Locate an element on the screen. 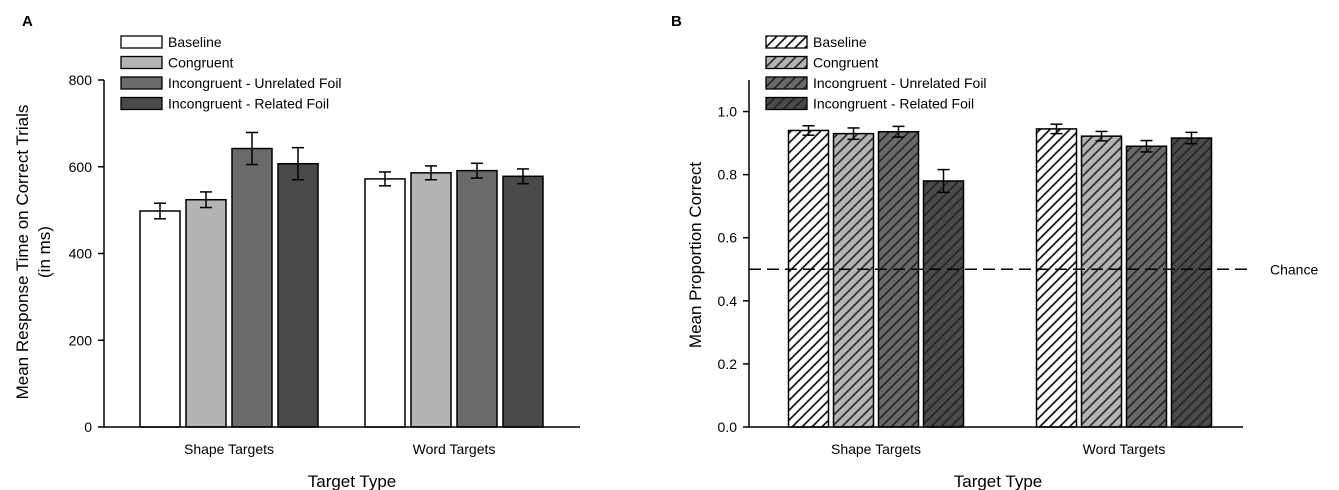 The width and height of the screenshot is (1339, 490). y-axis-title: (in ms) is located at coordinates (44, 252).